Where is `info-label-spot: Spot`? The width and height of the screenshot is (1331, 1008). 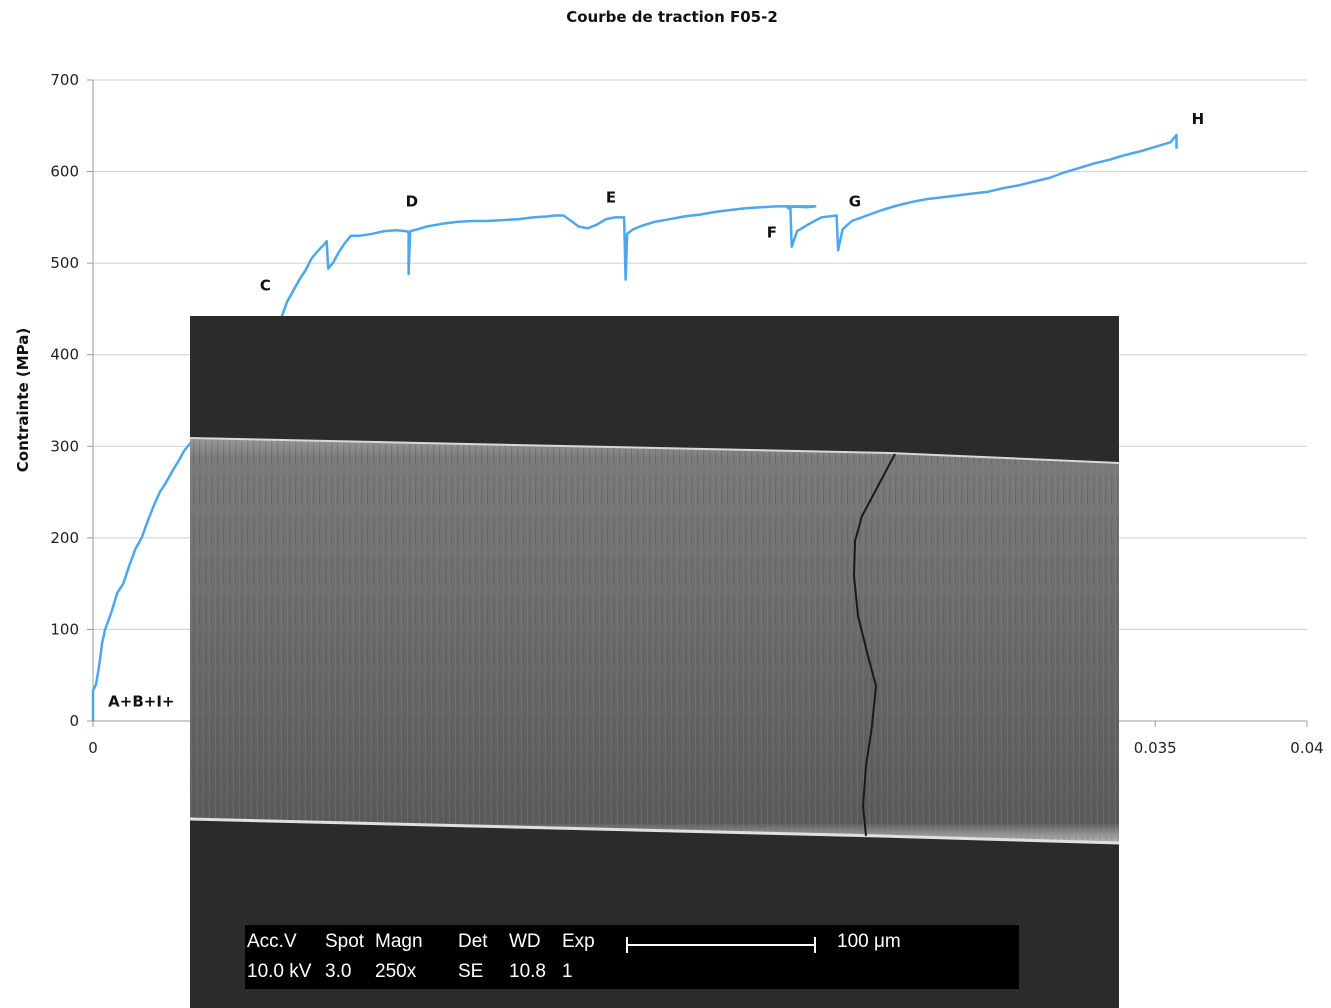
info-label-spot: Spot is located at coordinates (345, 941).